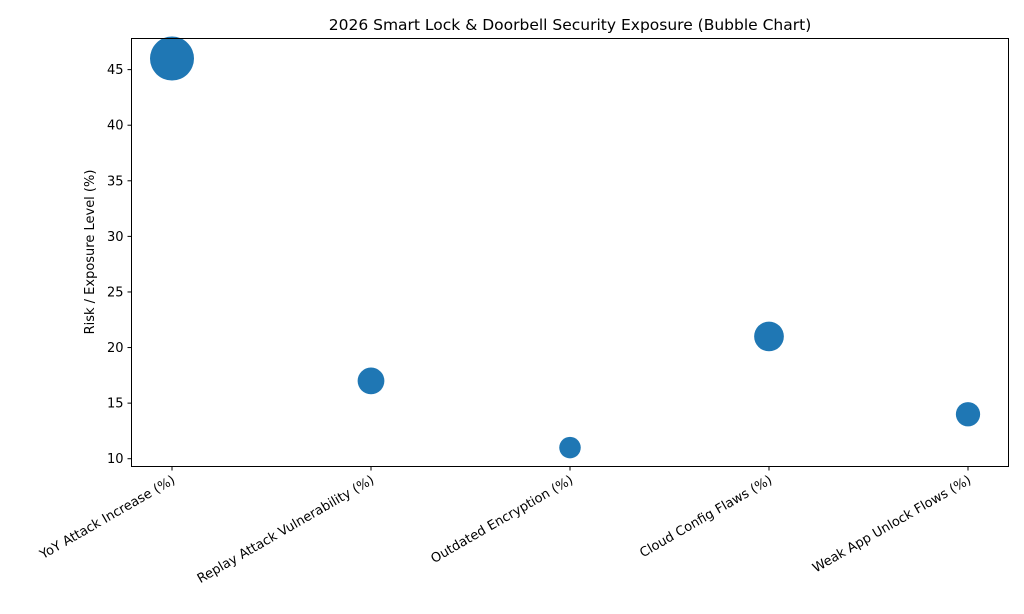 The width and height of the screenshot is (1024, 614). Describe the element at coordinates (502, 520) in the screenshot. I see `x-tick-label: Outdated Encryption (%)` at that location.